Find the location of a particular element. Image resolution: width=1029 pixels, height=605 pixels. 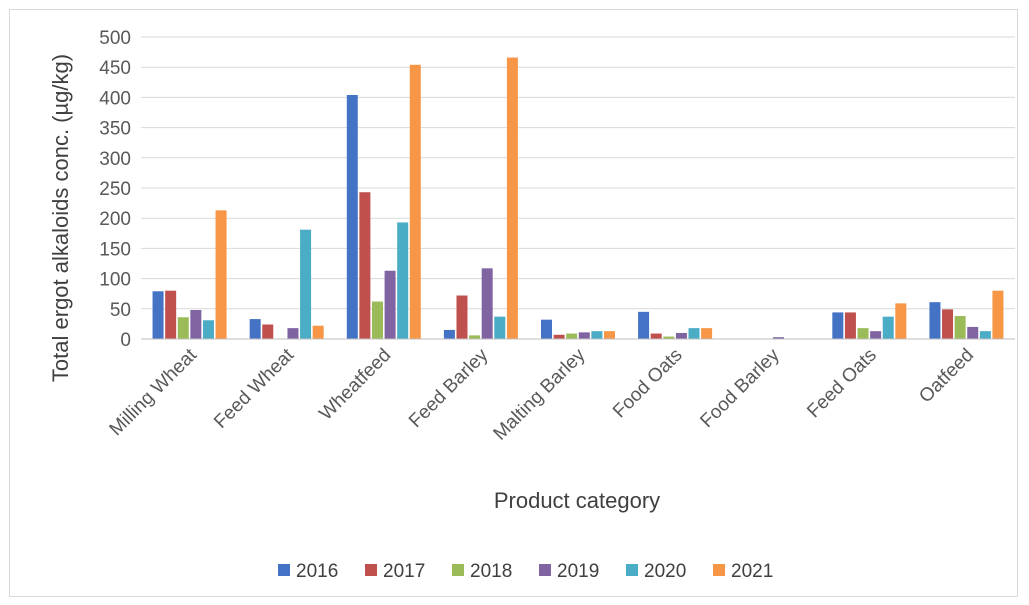

legend-swatch-2020 is located at coordinates (632, 570).